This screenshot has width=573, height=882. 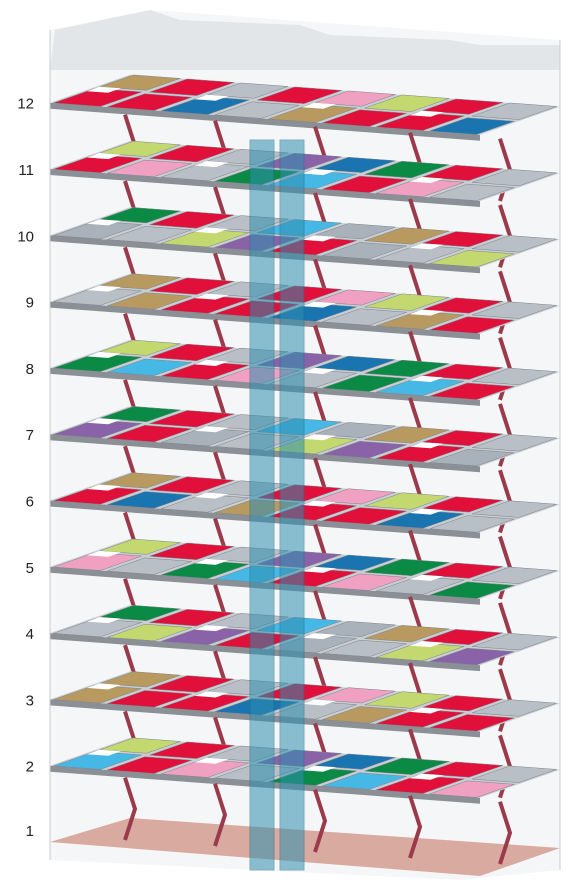 I want to click on floor-label: 3, so click(x=30, y=700).